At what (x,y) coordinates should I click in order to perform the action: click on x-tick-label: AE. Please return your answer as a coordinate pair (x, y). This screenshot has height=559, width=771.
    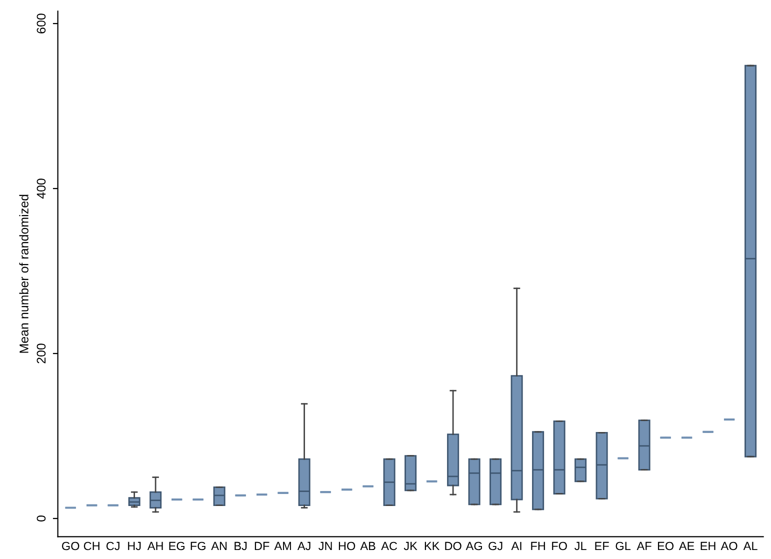
    Looking at the image, I should click on (686, 546).